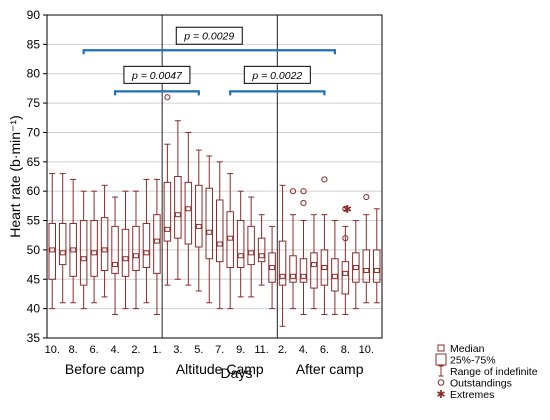 This screenshot has height=420, width=550. Describe the element at coordinates (467, 349) in the screenshot. I see `legend-label: Median` at that location.